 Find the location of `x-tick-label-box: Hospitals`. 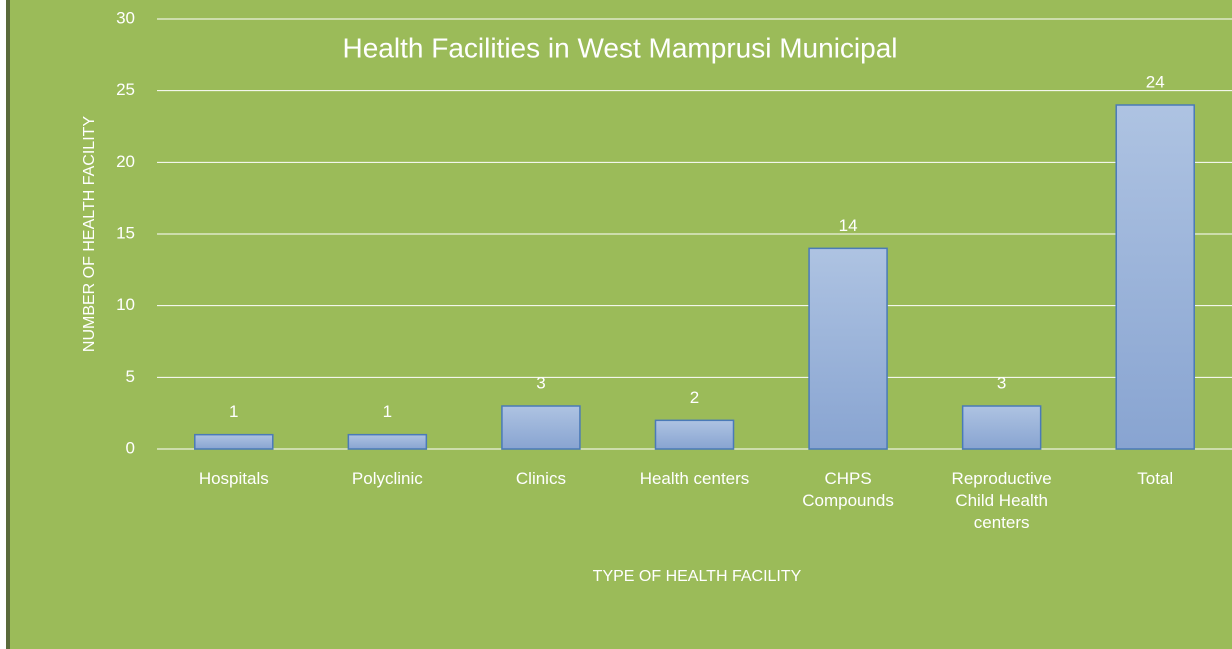

x-tick-label-box: Hospitals is located at coordinates (233, 478).